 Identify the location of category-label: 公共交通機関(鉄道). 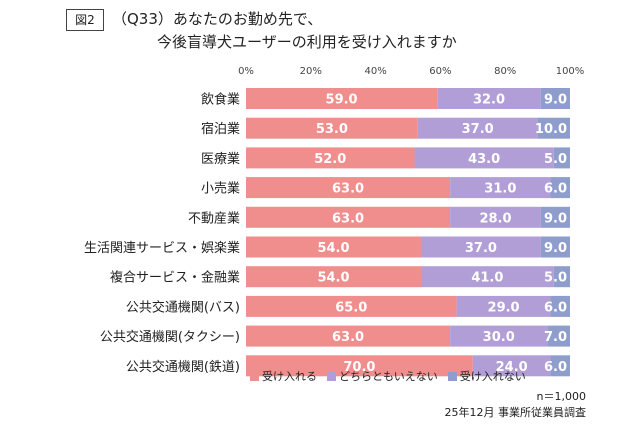
(183, 367).